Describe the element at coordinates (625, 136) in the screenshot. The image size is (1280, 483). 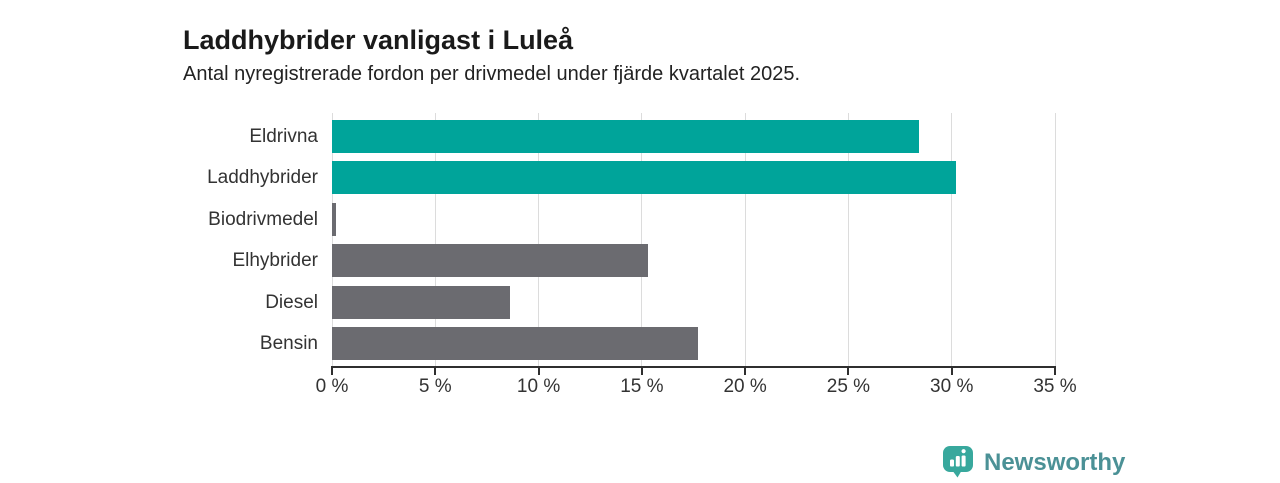
I see `bar-eldrivna` at that location.